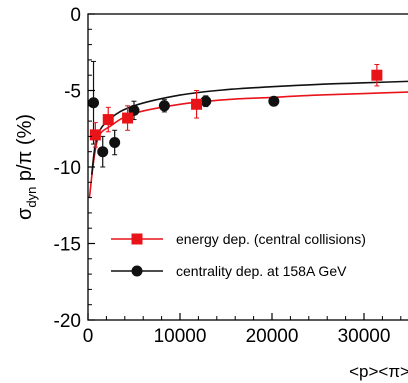 Image resolution: width=408 pixels, height=383 pixels. Describe the element at coordinates (271, 239) in the screenshot. I see `legend-energy-label: energy dep. (central collisions)` at that location.